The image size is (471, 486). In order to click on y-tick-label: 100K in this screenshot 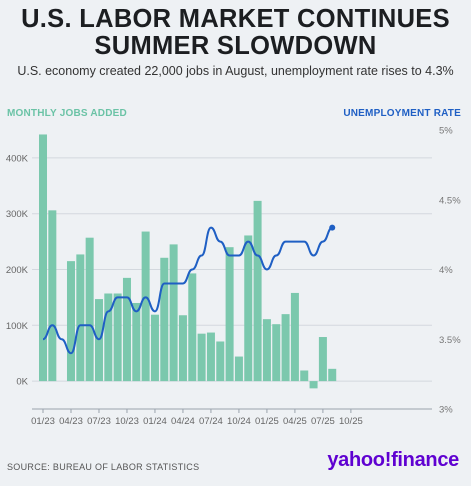, I will do `click(17, 326)`.